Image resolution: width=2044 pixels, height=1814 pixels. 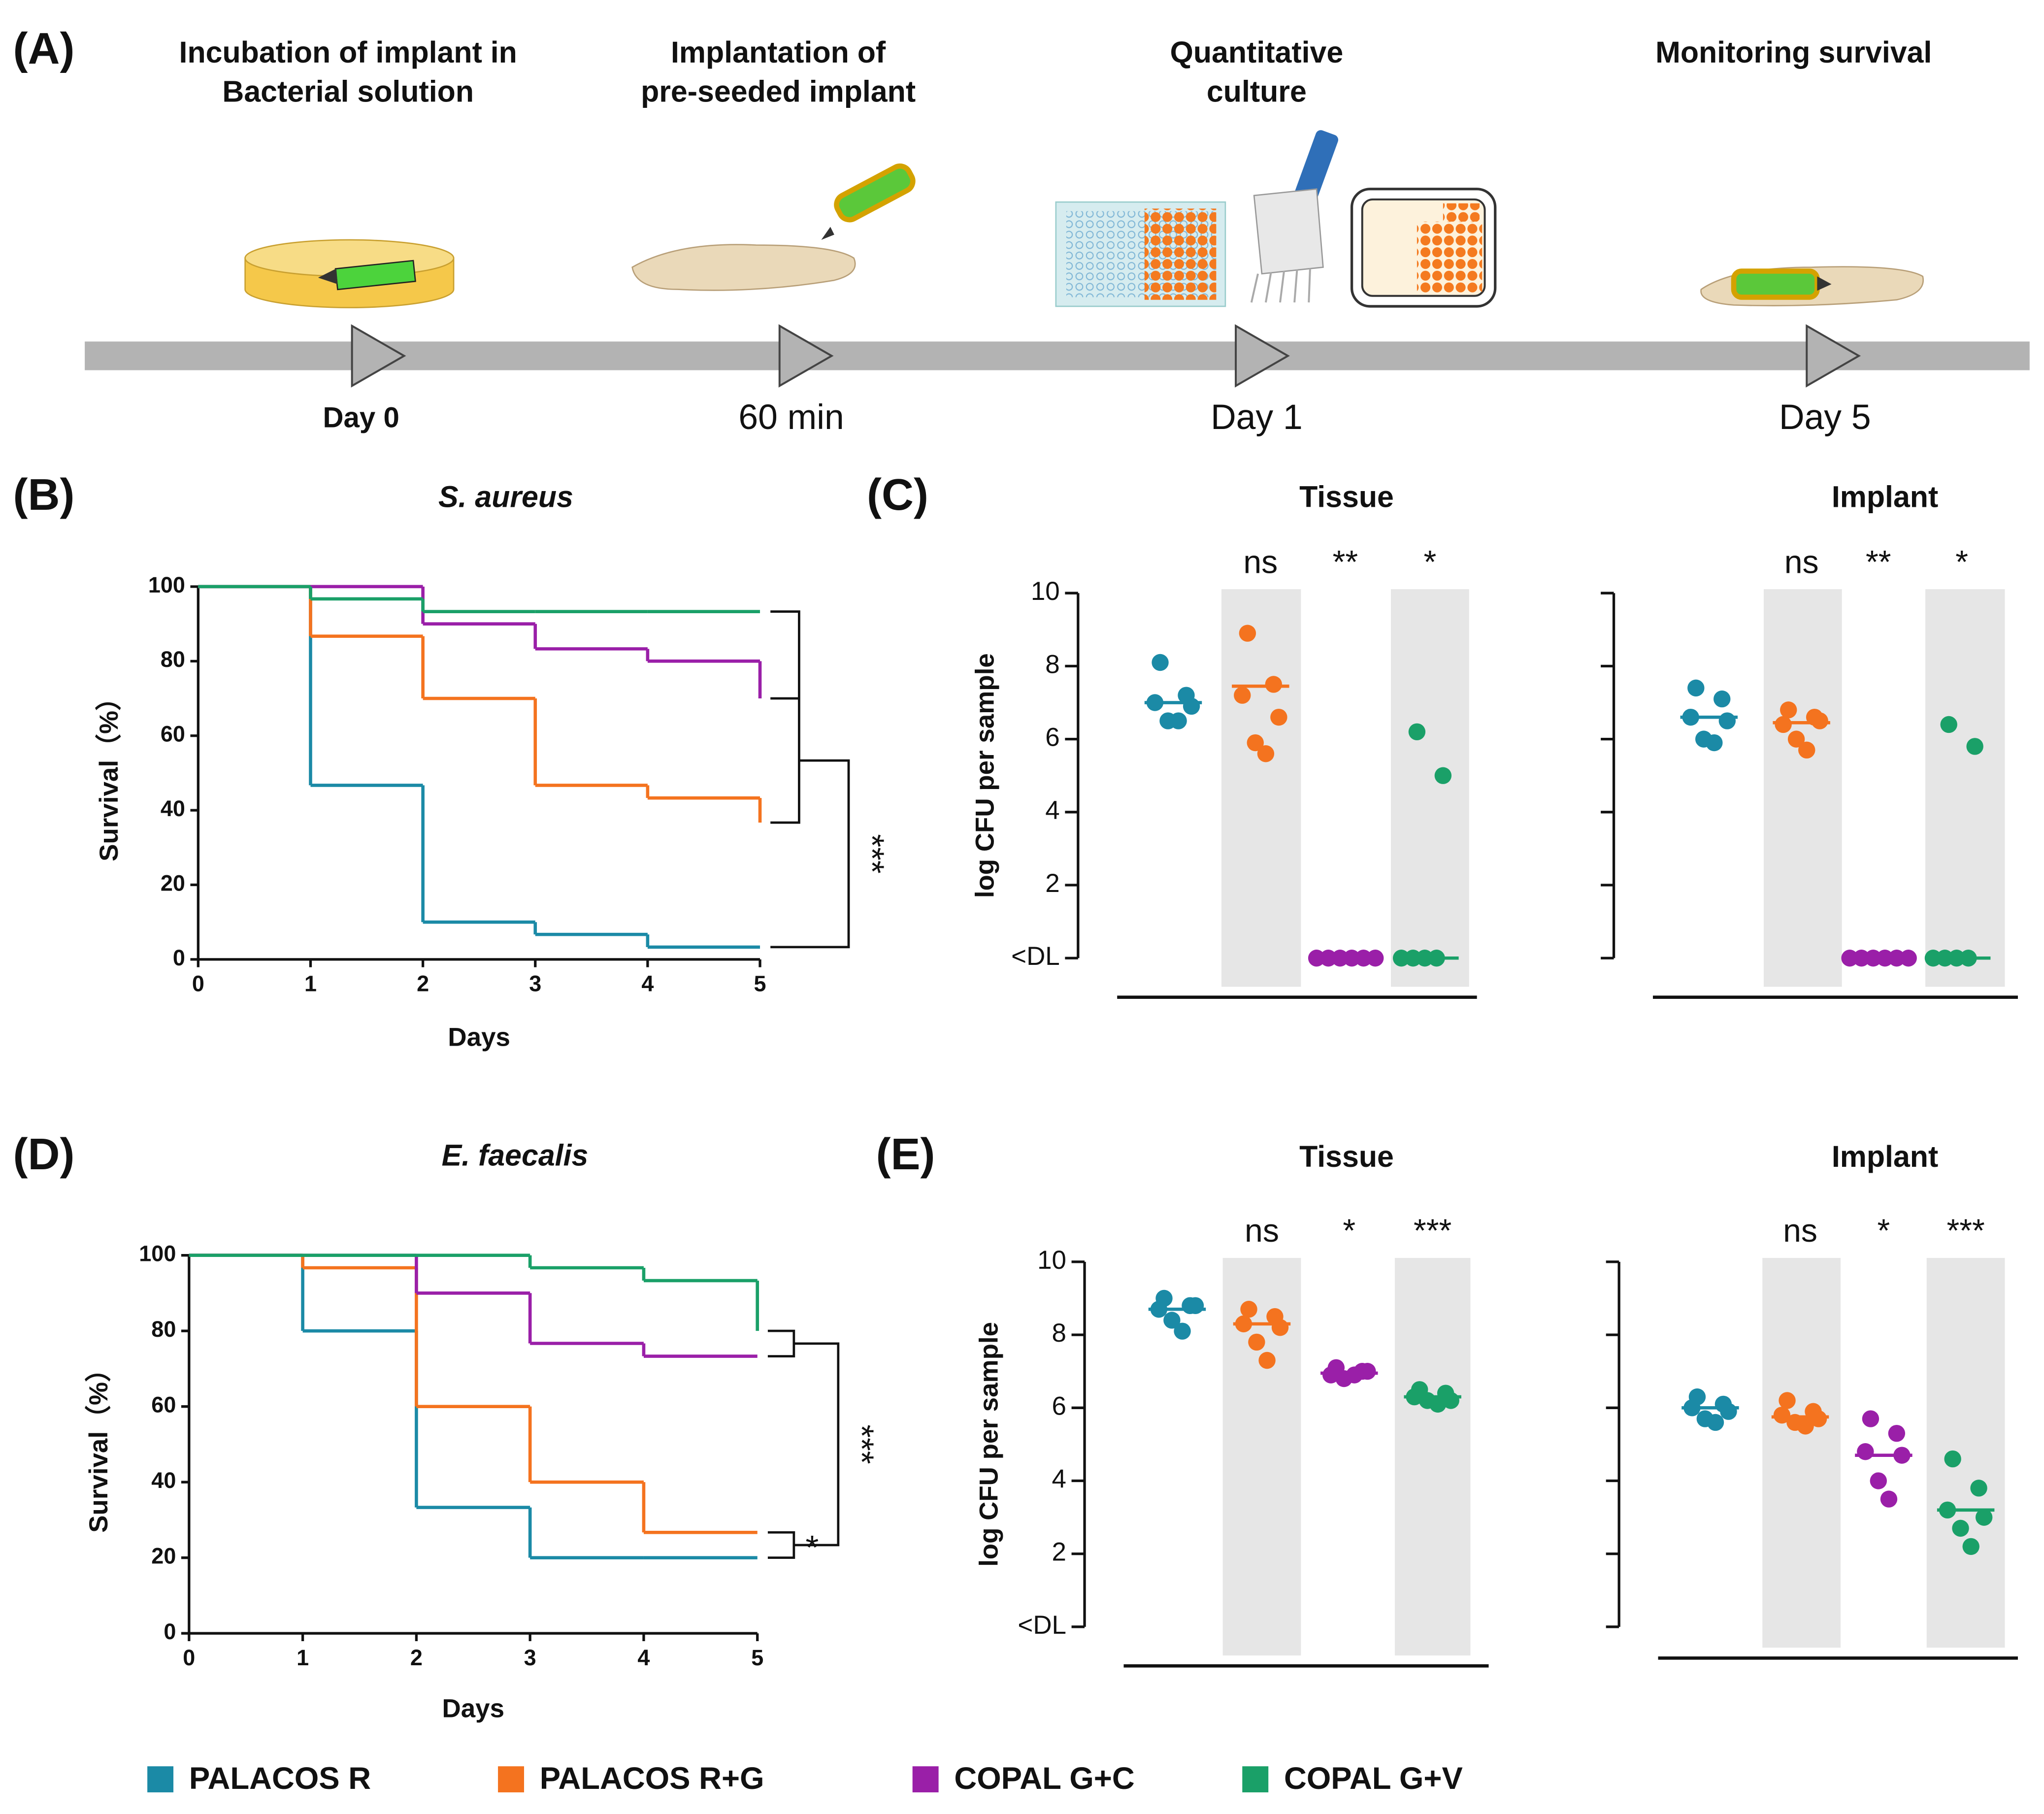 What do you see at coordinates (164, 1481) in the screenshot?
I see `y-tick-label: 40` at bounding box center [164, 1481].